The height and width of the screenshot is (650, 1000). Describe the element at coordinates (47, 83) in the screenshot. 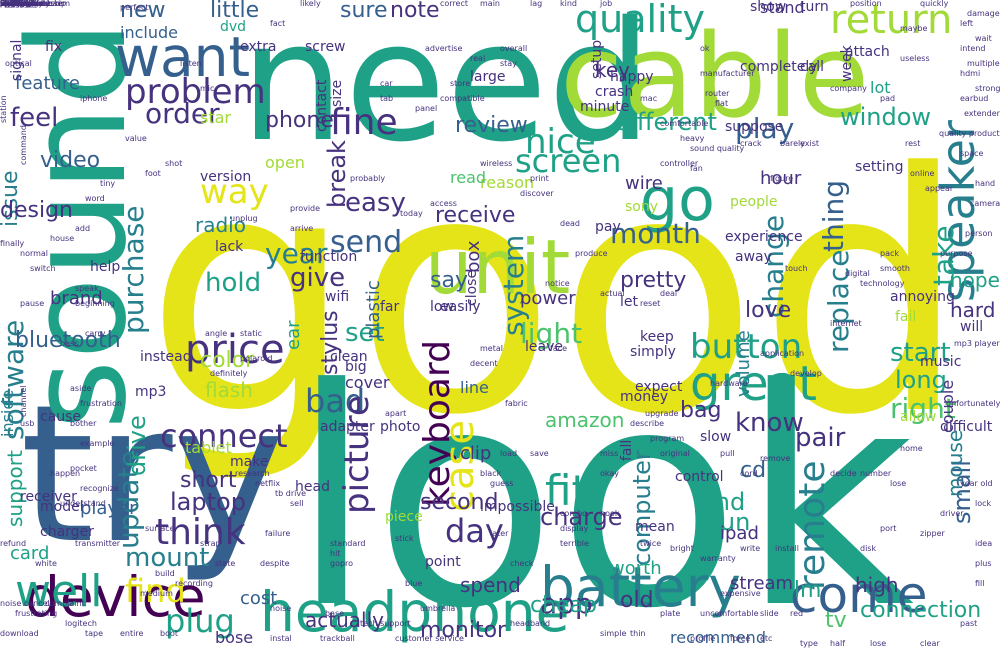

I see `word-feature: feature` at that location.